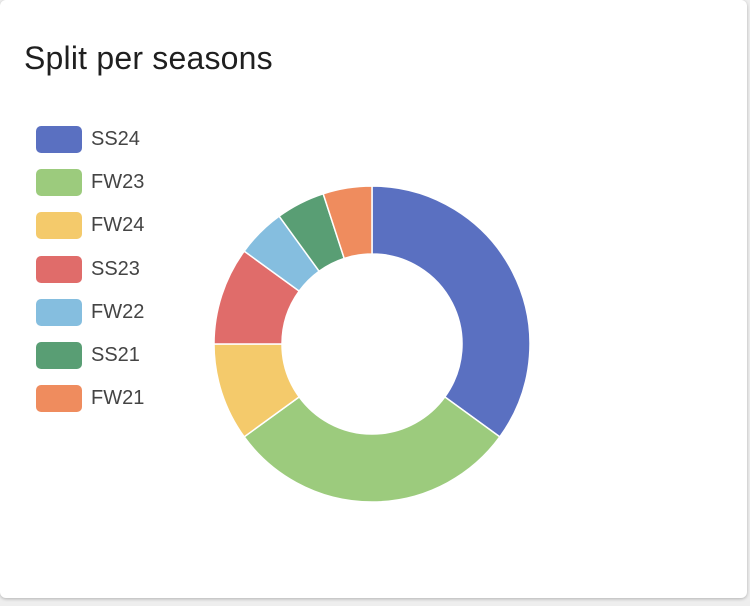 The image size is (750, 606). I want to click on legend-item-fw21: FW21, so click(90, 399).